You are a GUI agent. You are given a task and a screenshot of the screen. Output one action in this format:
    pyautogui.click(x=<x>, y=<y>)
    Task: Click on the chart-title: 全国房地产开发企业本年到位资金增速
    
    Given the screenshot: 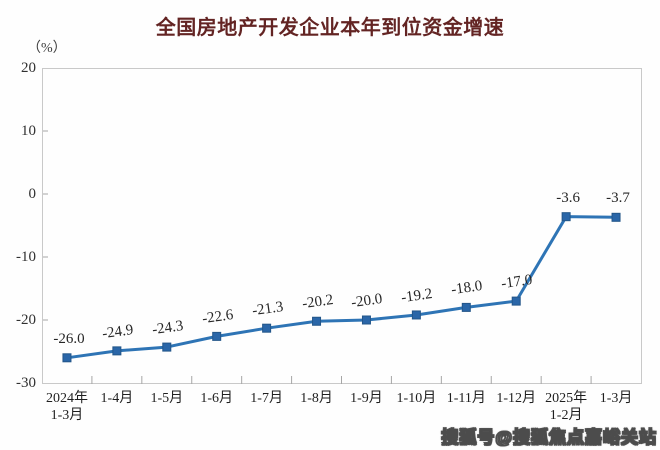 What is the action you would take?
    pyautogui.click(x=330, y=28)
    